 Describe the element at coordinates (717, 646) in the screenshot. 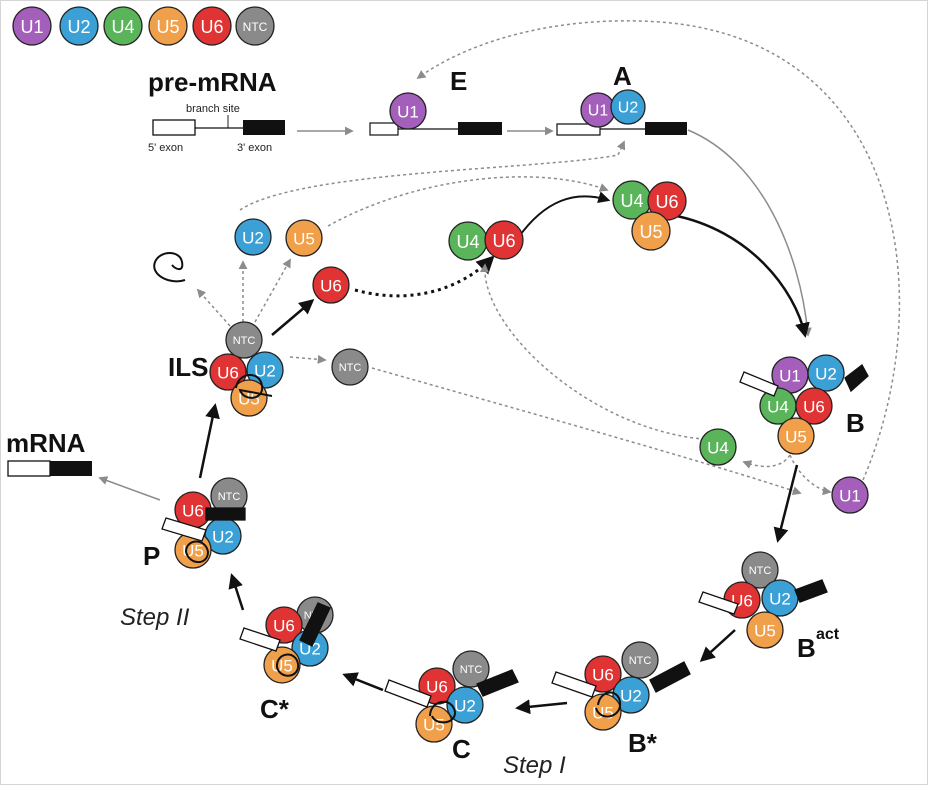

I see `arrow-Bact-to-Bstar` at that location.